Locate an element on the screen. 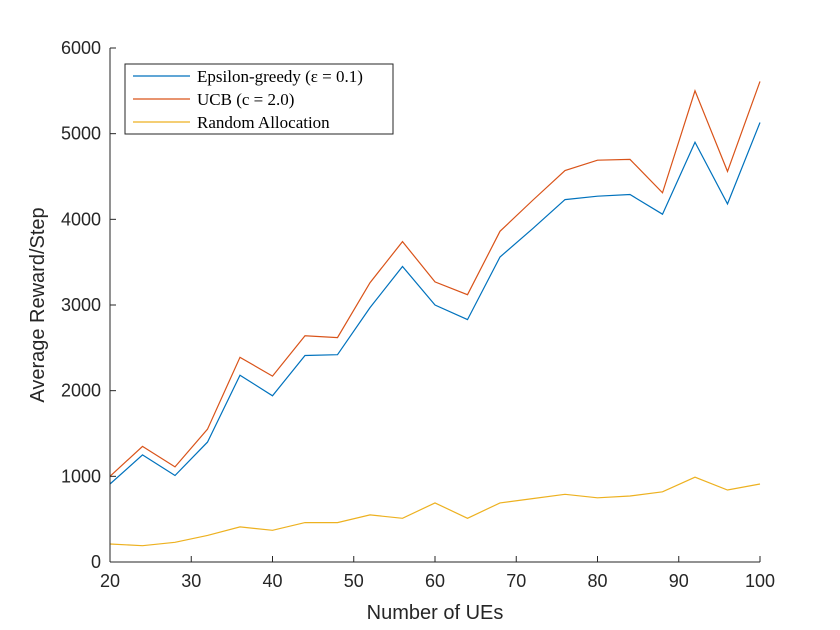 The image size is (840, 630). y-tick-label: 2000 is located at coordinates (81, 391).